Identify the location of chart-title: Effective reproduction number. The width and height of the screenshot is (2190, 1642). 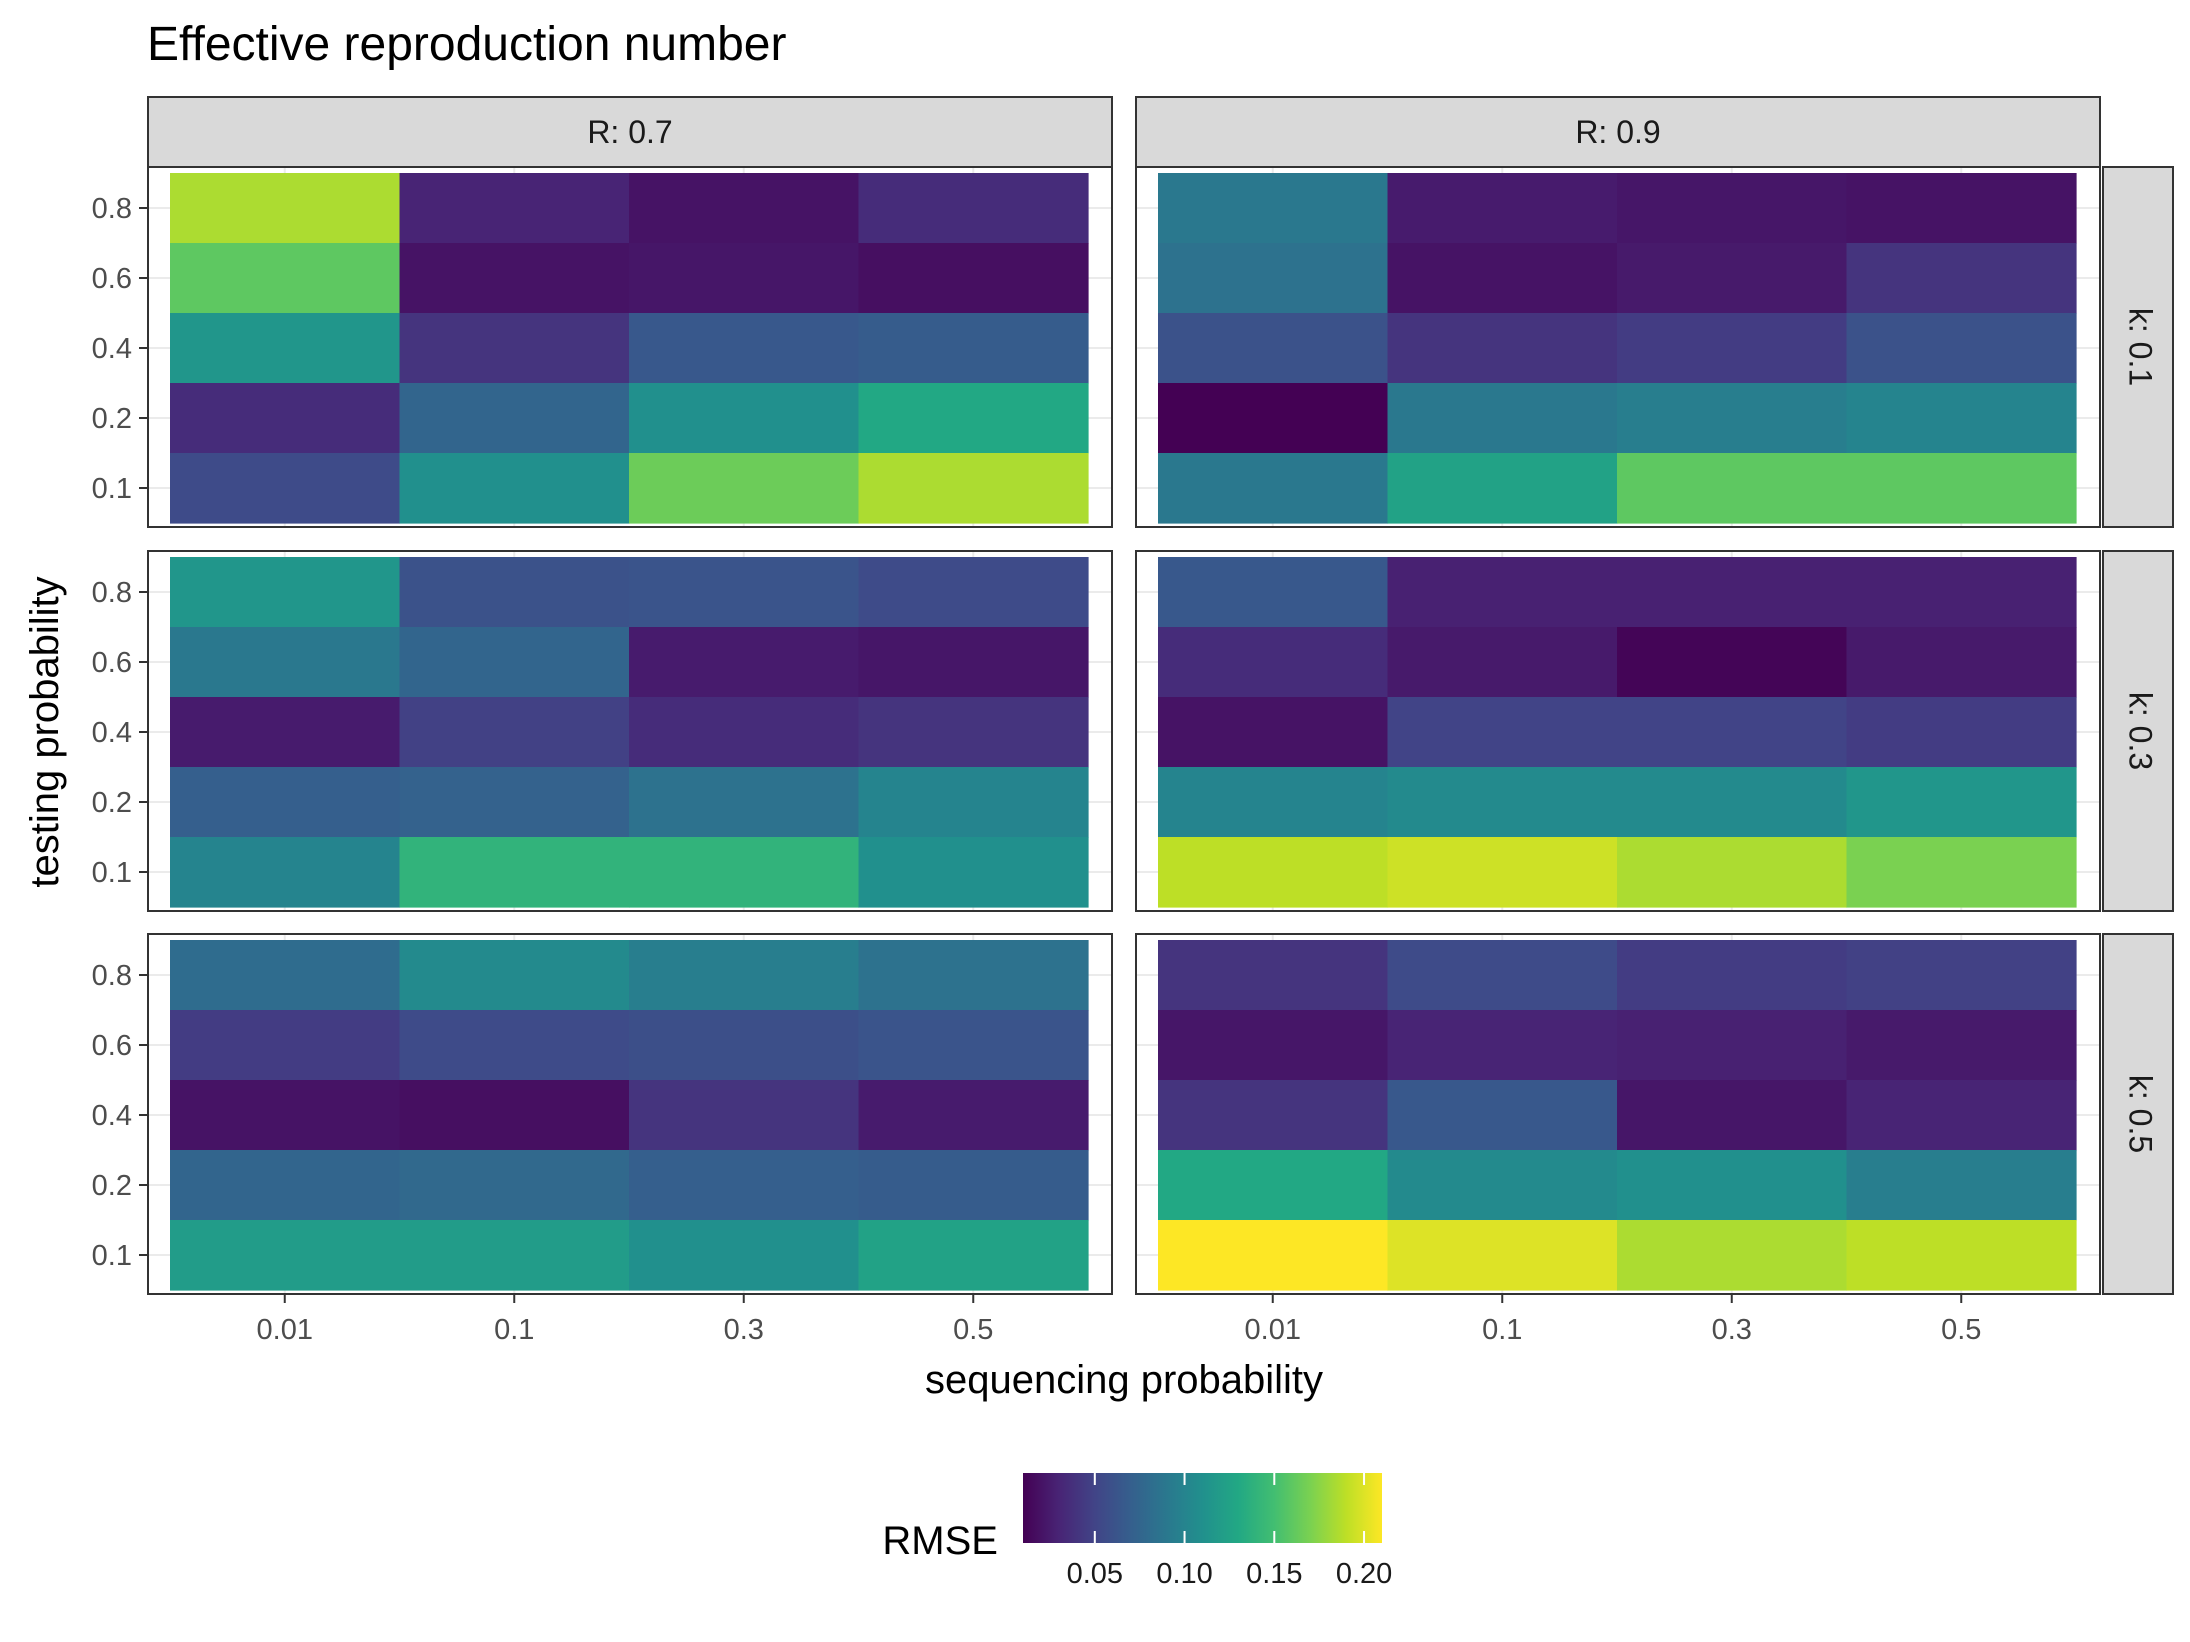
(466, 44).